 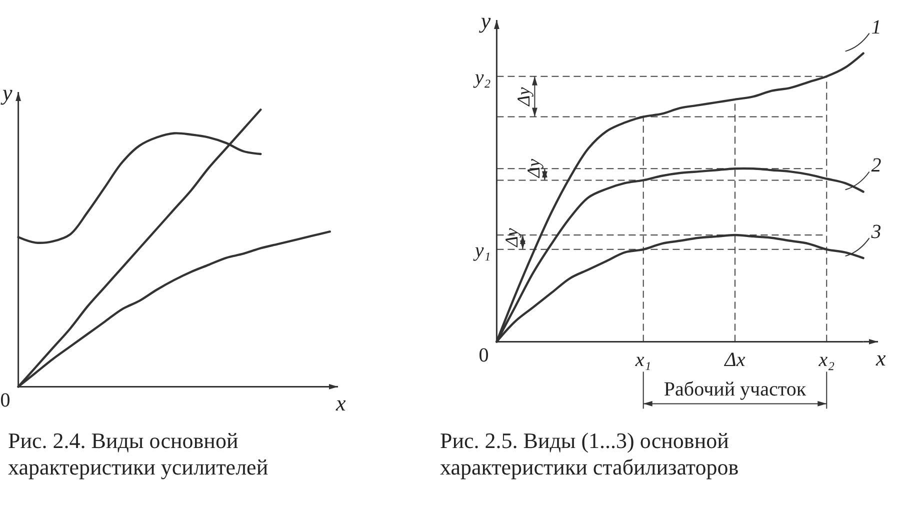 What do you see at coordinates (481, 77) in the screenshot?
I see `ref-line-label: y₂` at bounding box center [481, 77].